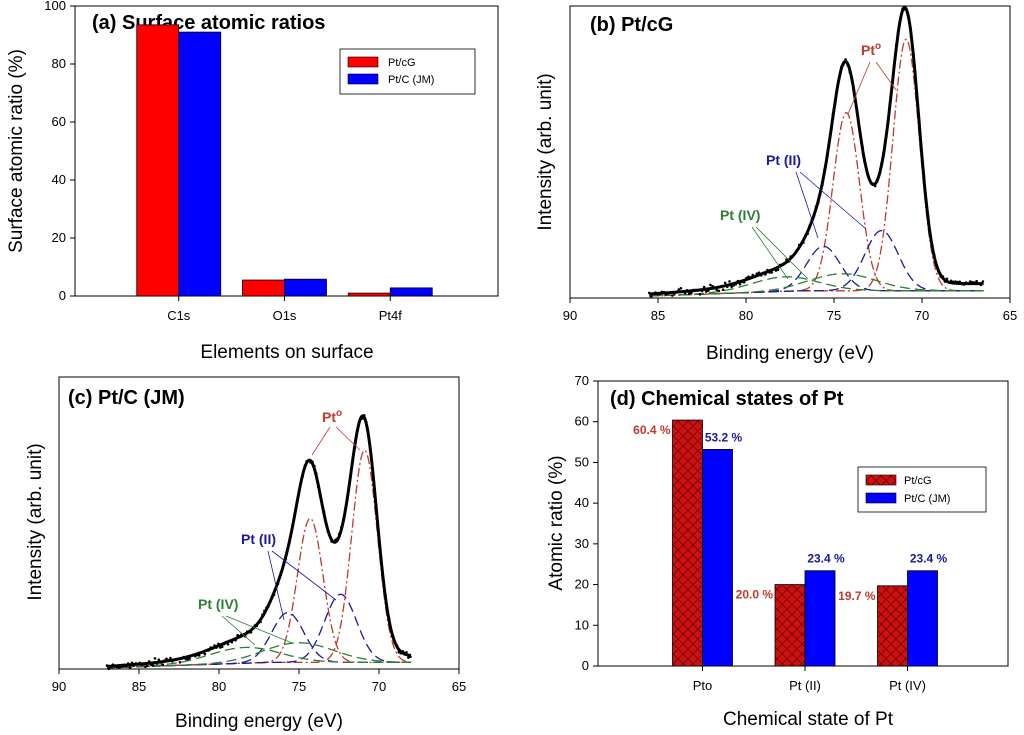  I want to click on panel-c-xlabel: Binding energy (eV), so click(259, 721).